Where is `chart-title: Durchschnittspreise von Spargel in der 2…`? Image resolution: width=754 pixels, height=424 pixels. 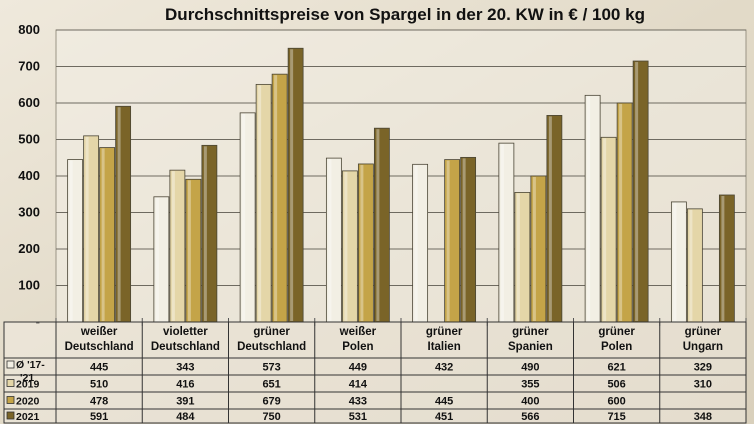 chart-title: Durchschnittspreise von Spargel in der 2… is located at coordinates (405, 14).